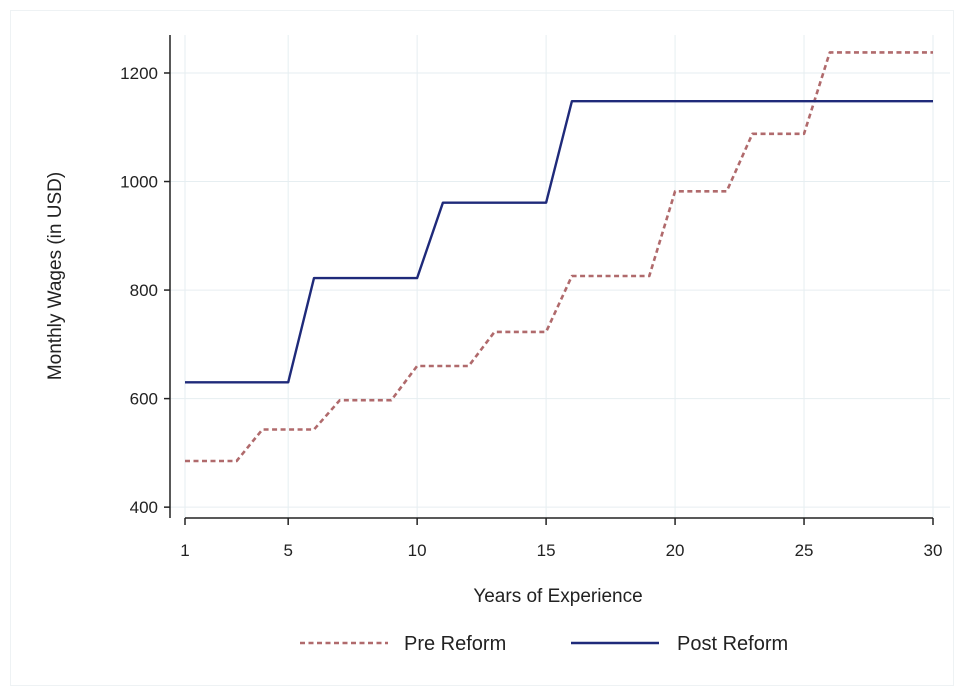 The width and height of the screenshot is (960, 691). What do you see at coordinates (804, 550) in the screenshot?
I see `x-tick-label: 25` at bounding box center [804, 550].